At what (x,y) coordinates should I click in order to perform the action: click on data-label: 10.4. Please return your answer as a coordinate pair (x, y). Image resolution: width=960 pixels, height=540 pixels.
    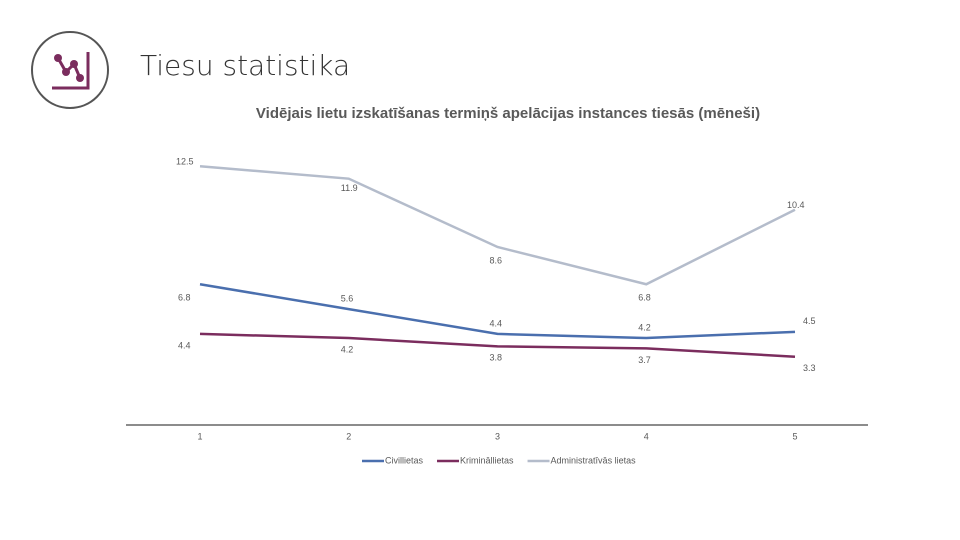
    Looking at the image, I should click on (796, 205).